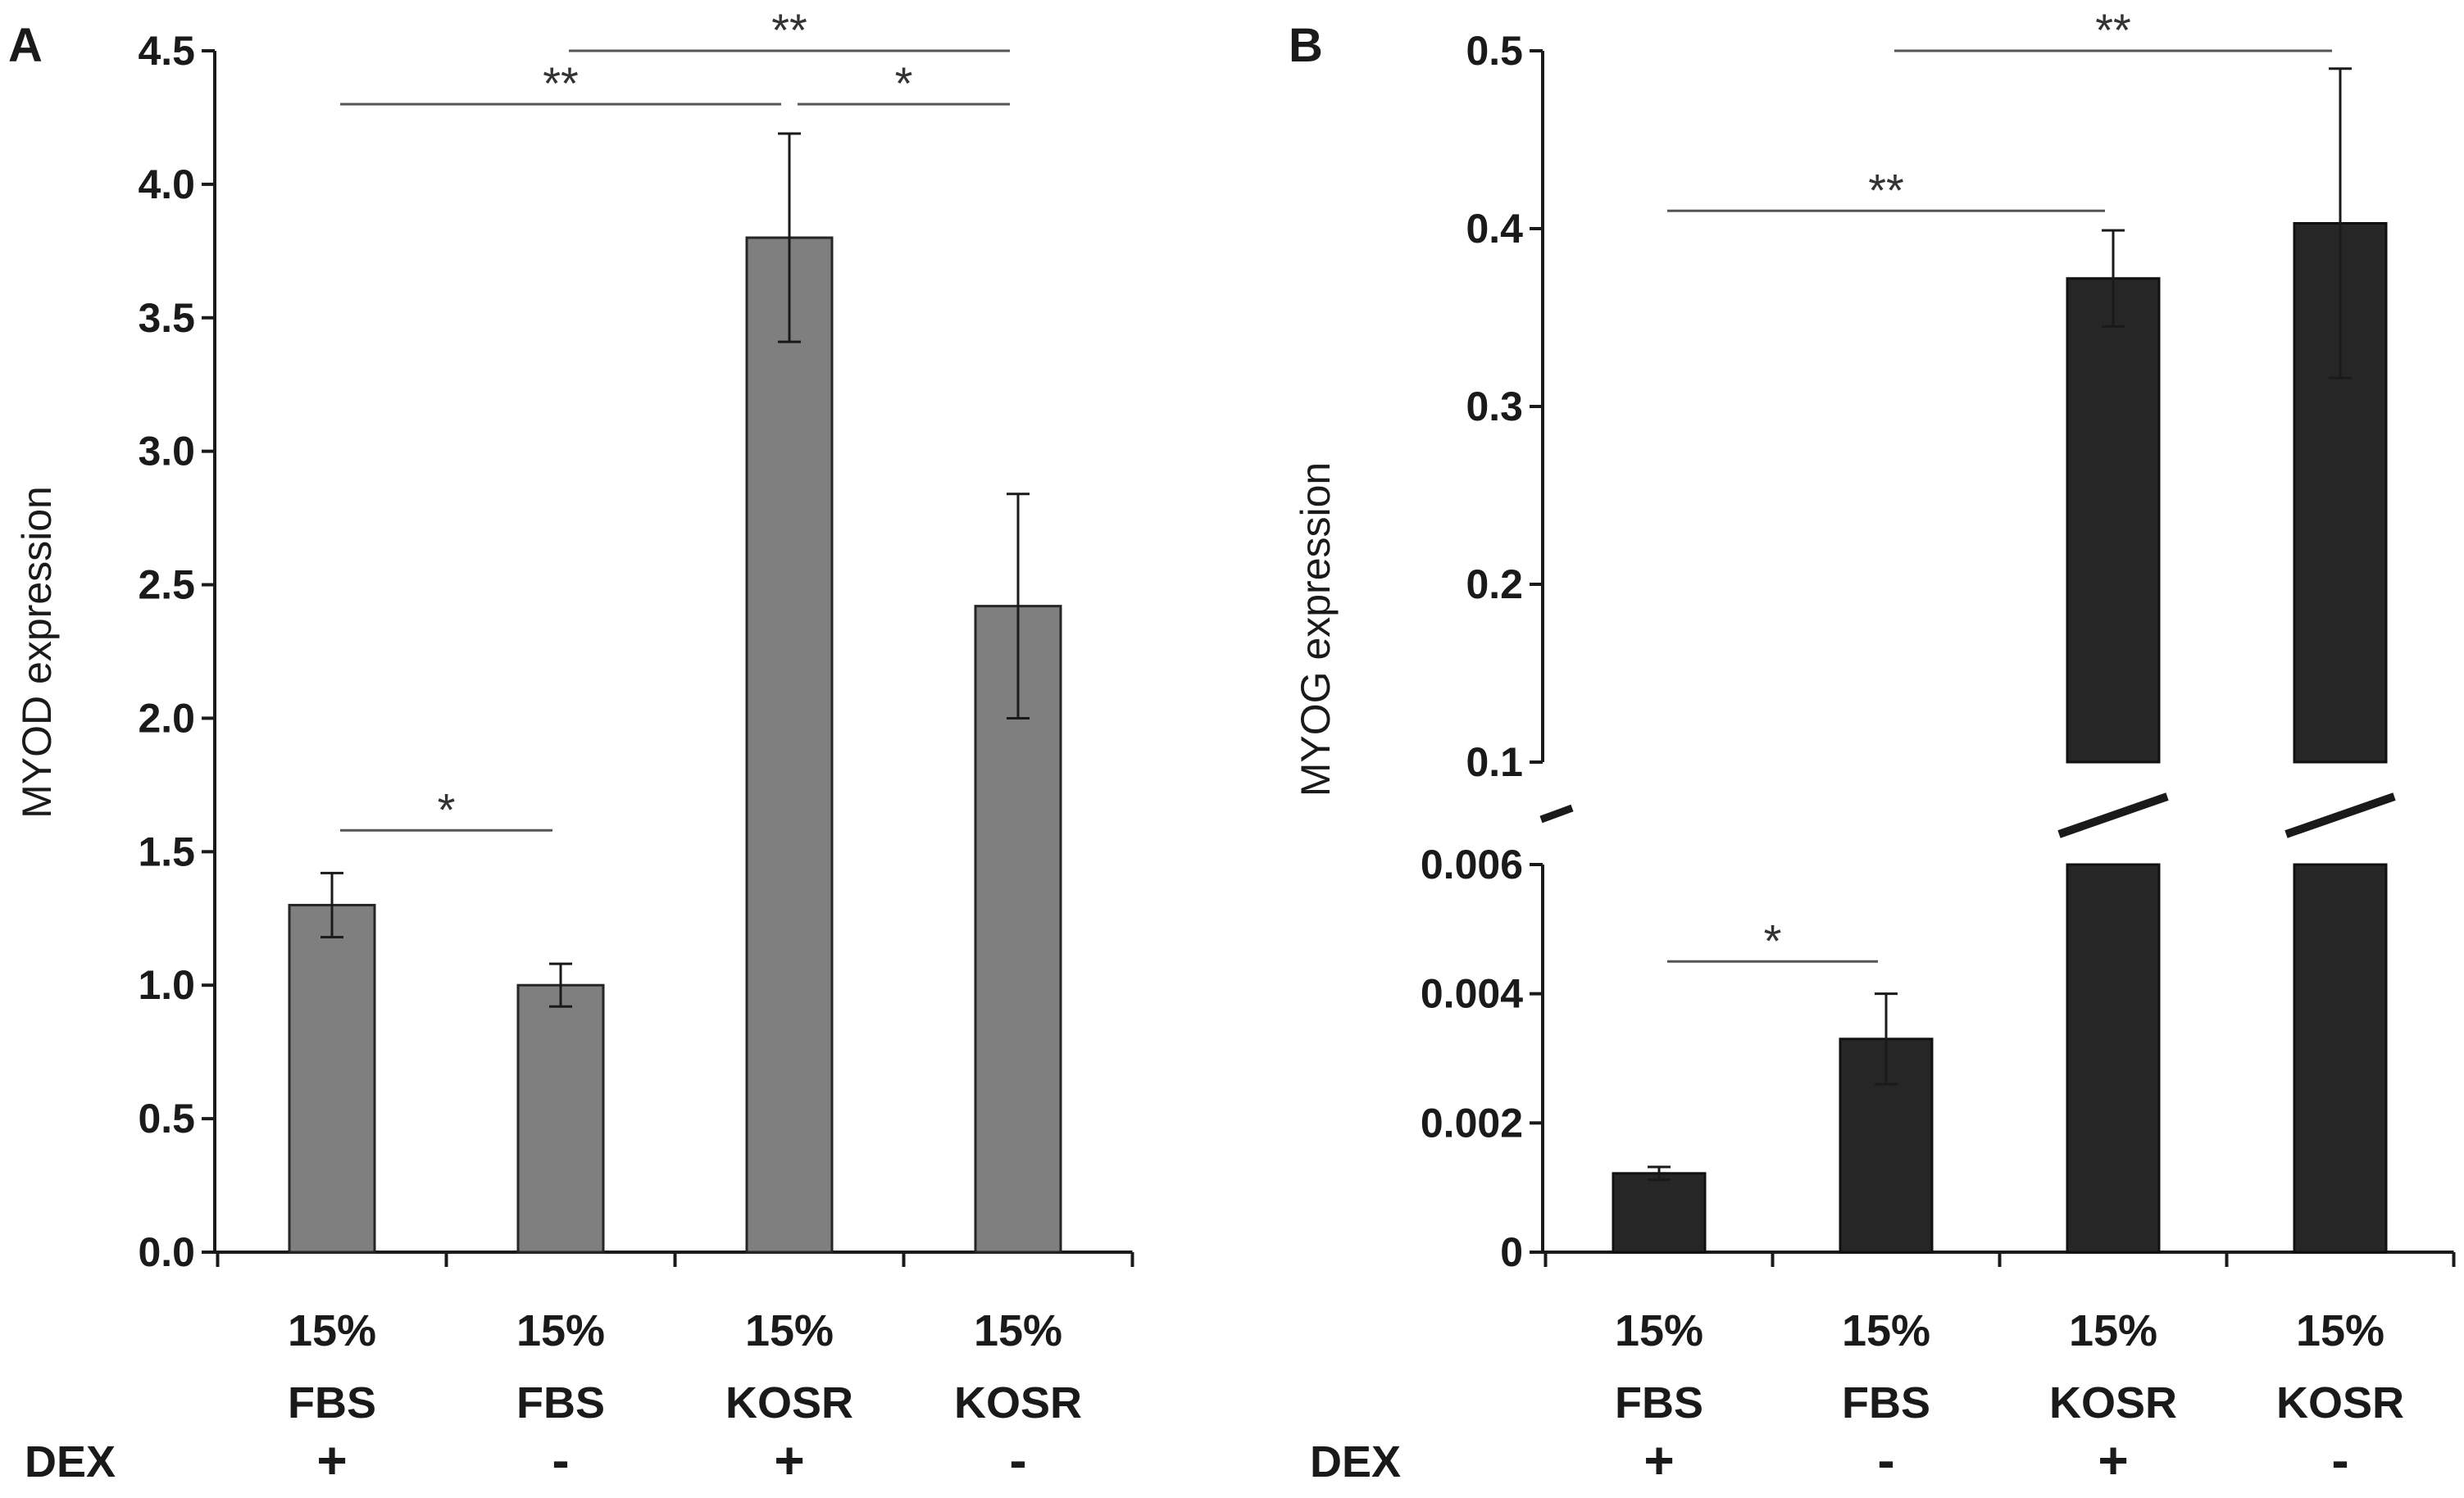  Describe the element at coordinates (166, 585) in the screenshot. I see `y-tick-label: 2.5` at that location.